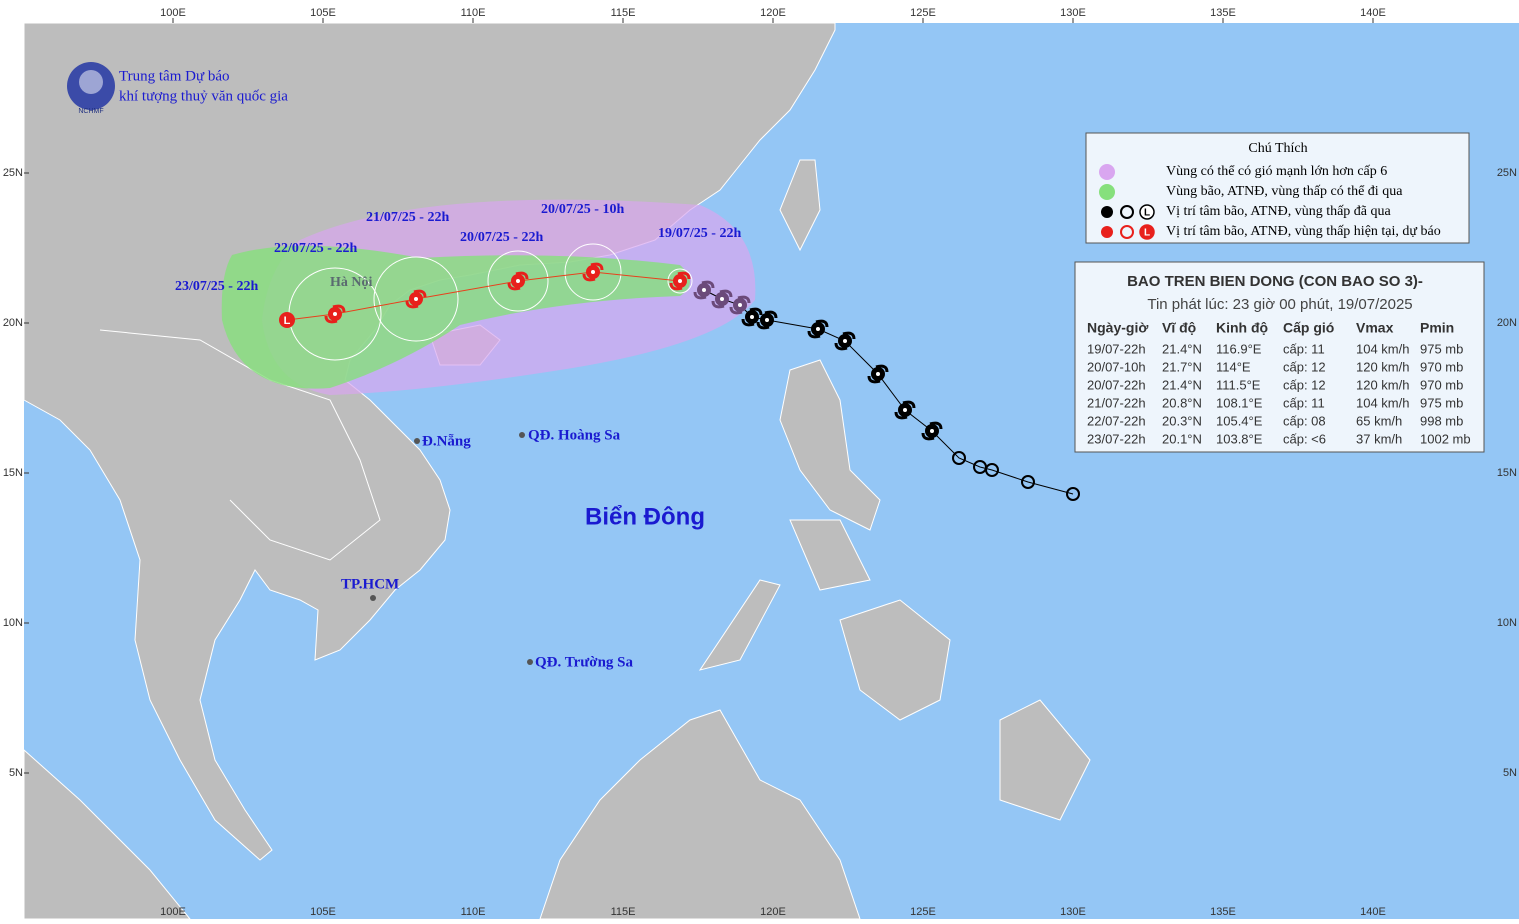  What do you see at coordinates (13, 173) in the screenshot?
I see `lat-label: 25N` at bounding box center [13, 173].